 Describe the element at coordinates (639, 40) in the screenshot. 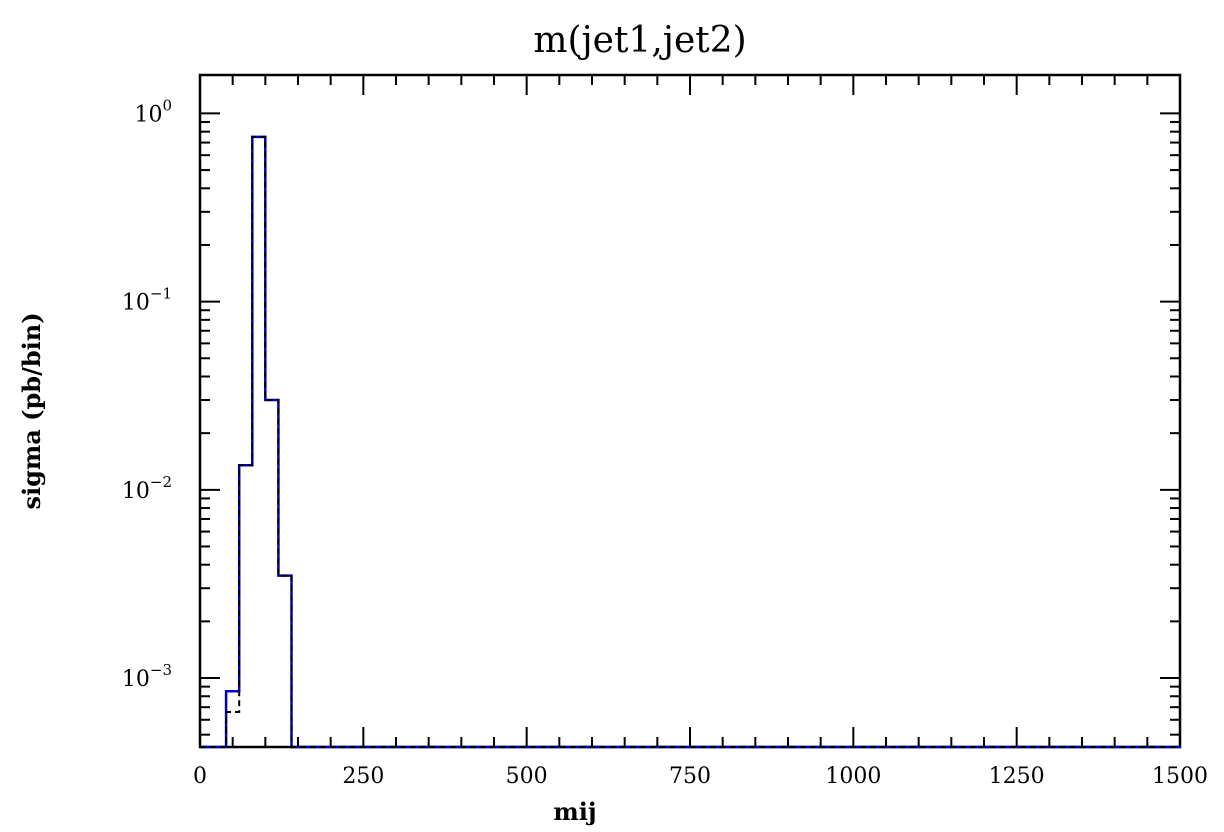

I see `chart-title: m(jet1,jet2)` at that location.